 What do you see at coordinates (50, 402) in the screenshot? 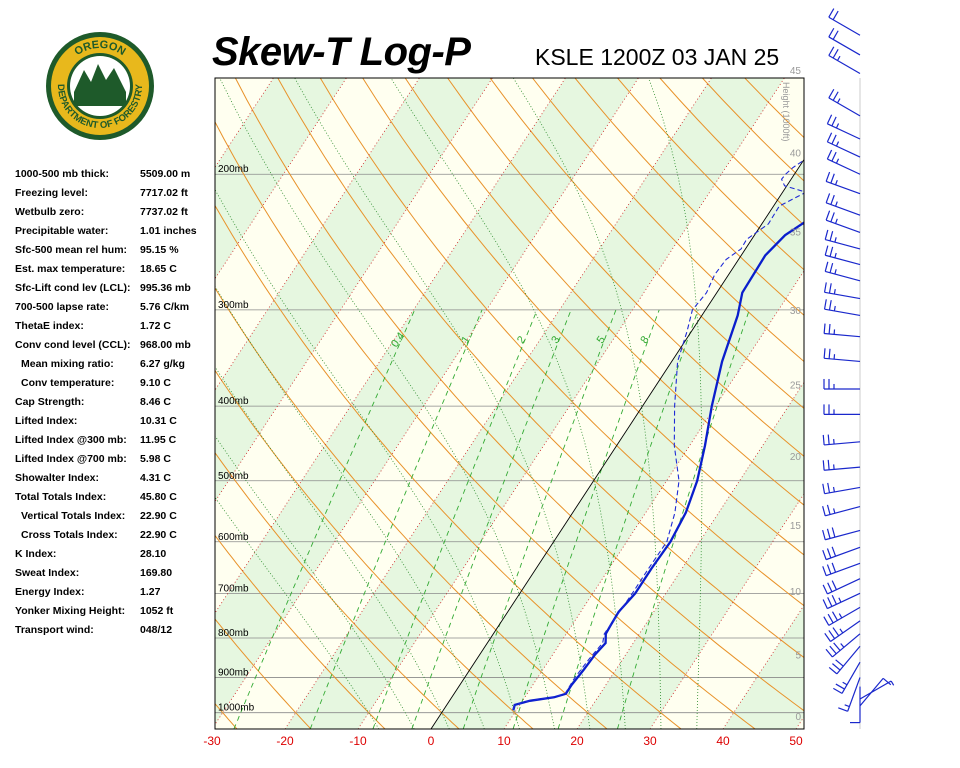
I see `stat-label: Cap Strength:` at bounding box center [50, 402].